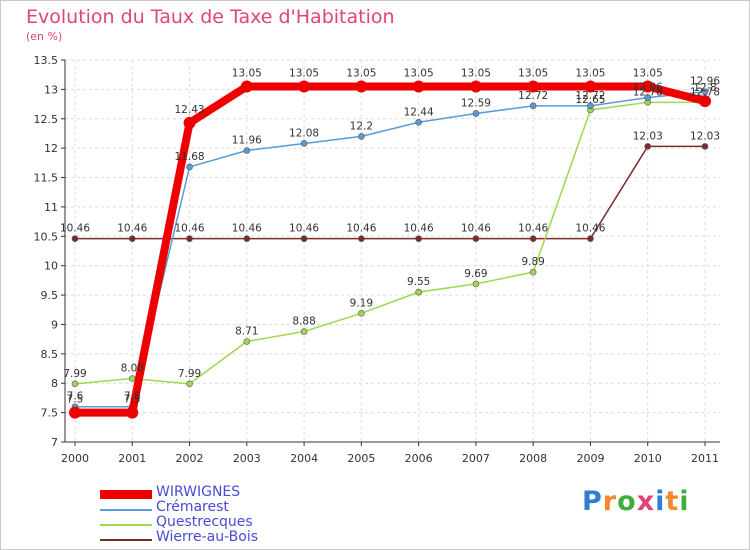 Image resolution: width=750 pixels, height=550 pixels. Describe the element at coordinates (50, 295) in the screenshot. I see `y-tick-label: 9.5` at that location.